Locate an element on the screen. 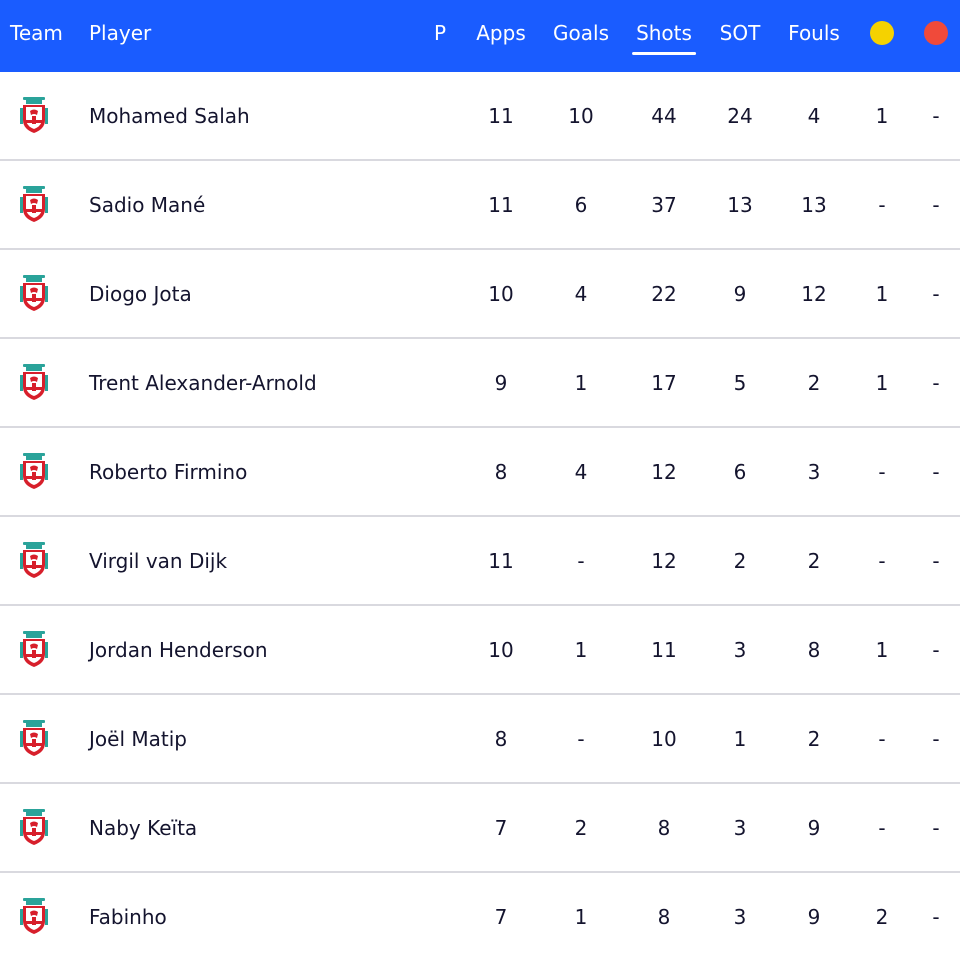 The image size is (960, 962). column-header-position: P is located at coordinates (440, 33).